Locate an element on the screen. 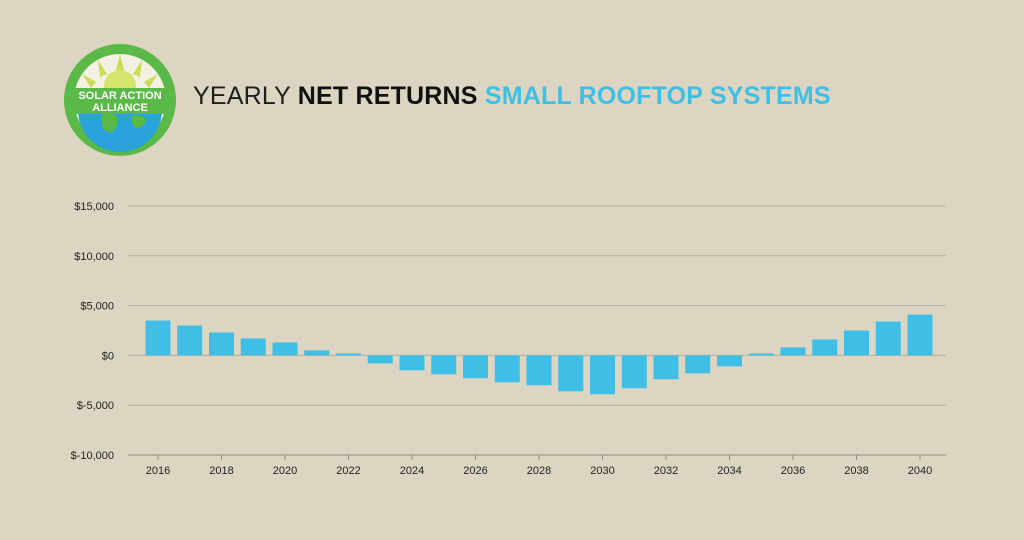  bar-2035 is located at coordinates (761, 354).